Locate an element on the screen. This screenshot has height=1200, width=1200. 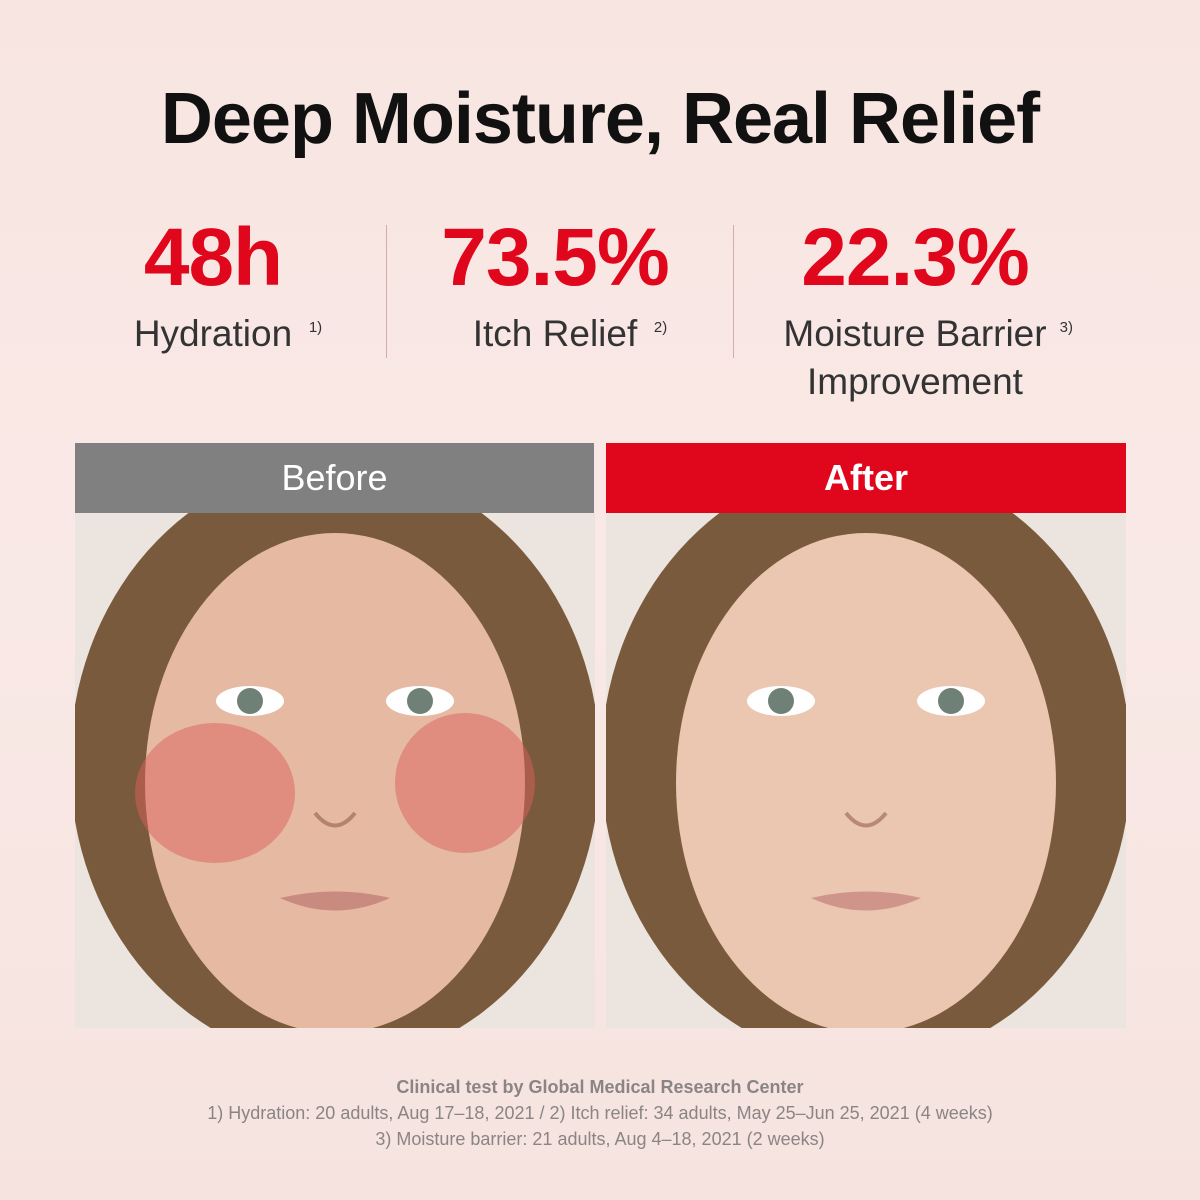
stat-label: Itch Relief 2) is located at coordinates (570, 334).